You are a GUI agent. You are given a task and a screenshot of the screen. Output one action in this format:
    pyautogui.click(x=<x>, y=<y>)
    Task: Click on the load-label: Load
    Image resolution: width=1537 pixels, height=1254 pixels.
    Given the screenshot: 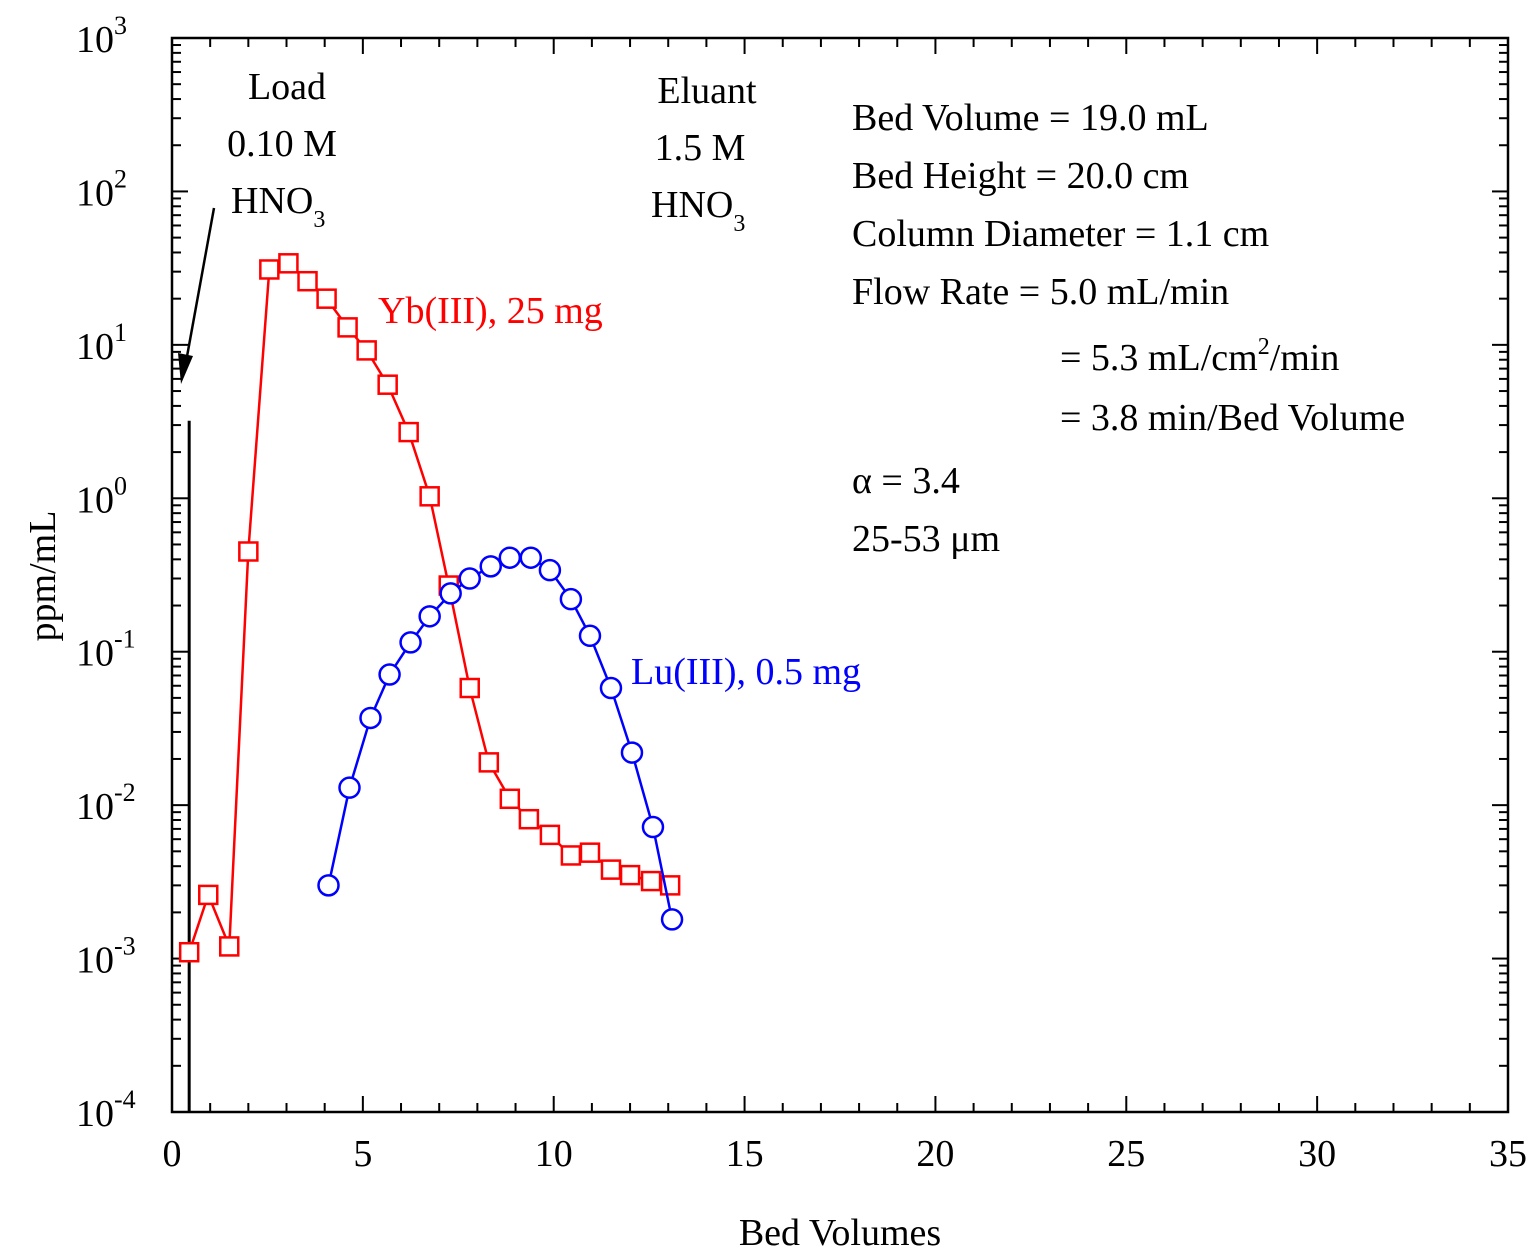 What is the action you would take?
    pyautogui.click(x=287, y=87)
    